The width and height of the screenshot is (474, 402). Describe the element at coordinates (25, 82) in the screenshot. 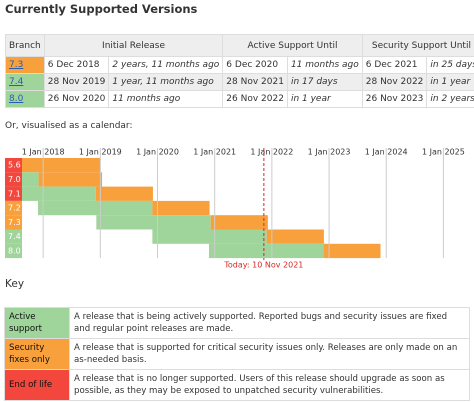

I see `branch-cell: 7.4` at that location.